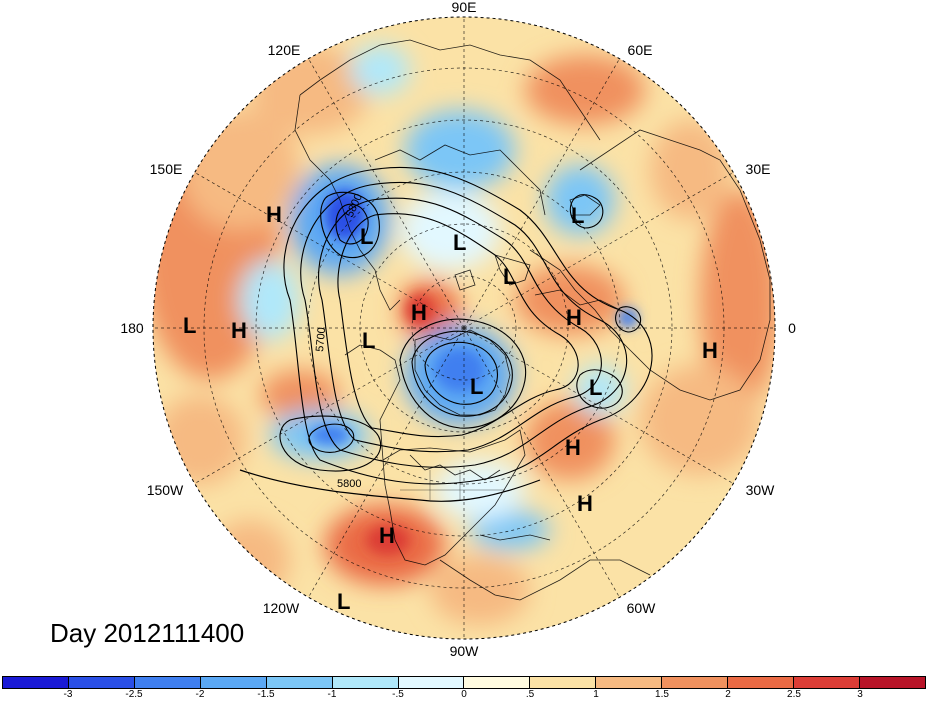  What do you see at coordinates (761, 490) in the screenshot?
I see `longitude-label-30w: 30W` at bounding box center [761, 490].